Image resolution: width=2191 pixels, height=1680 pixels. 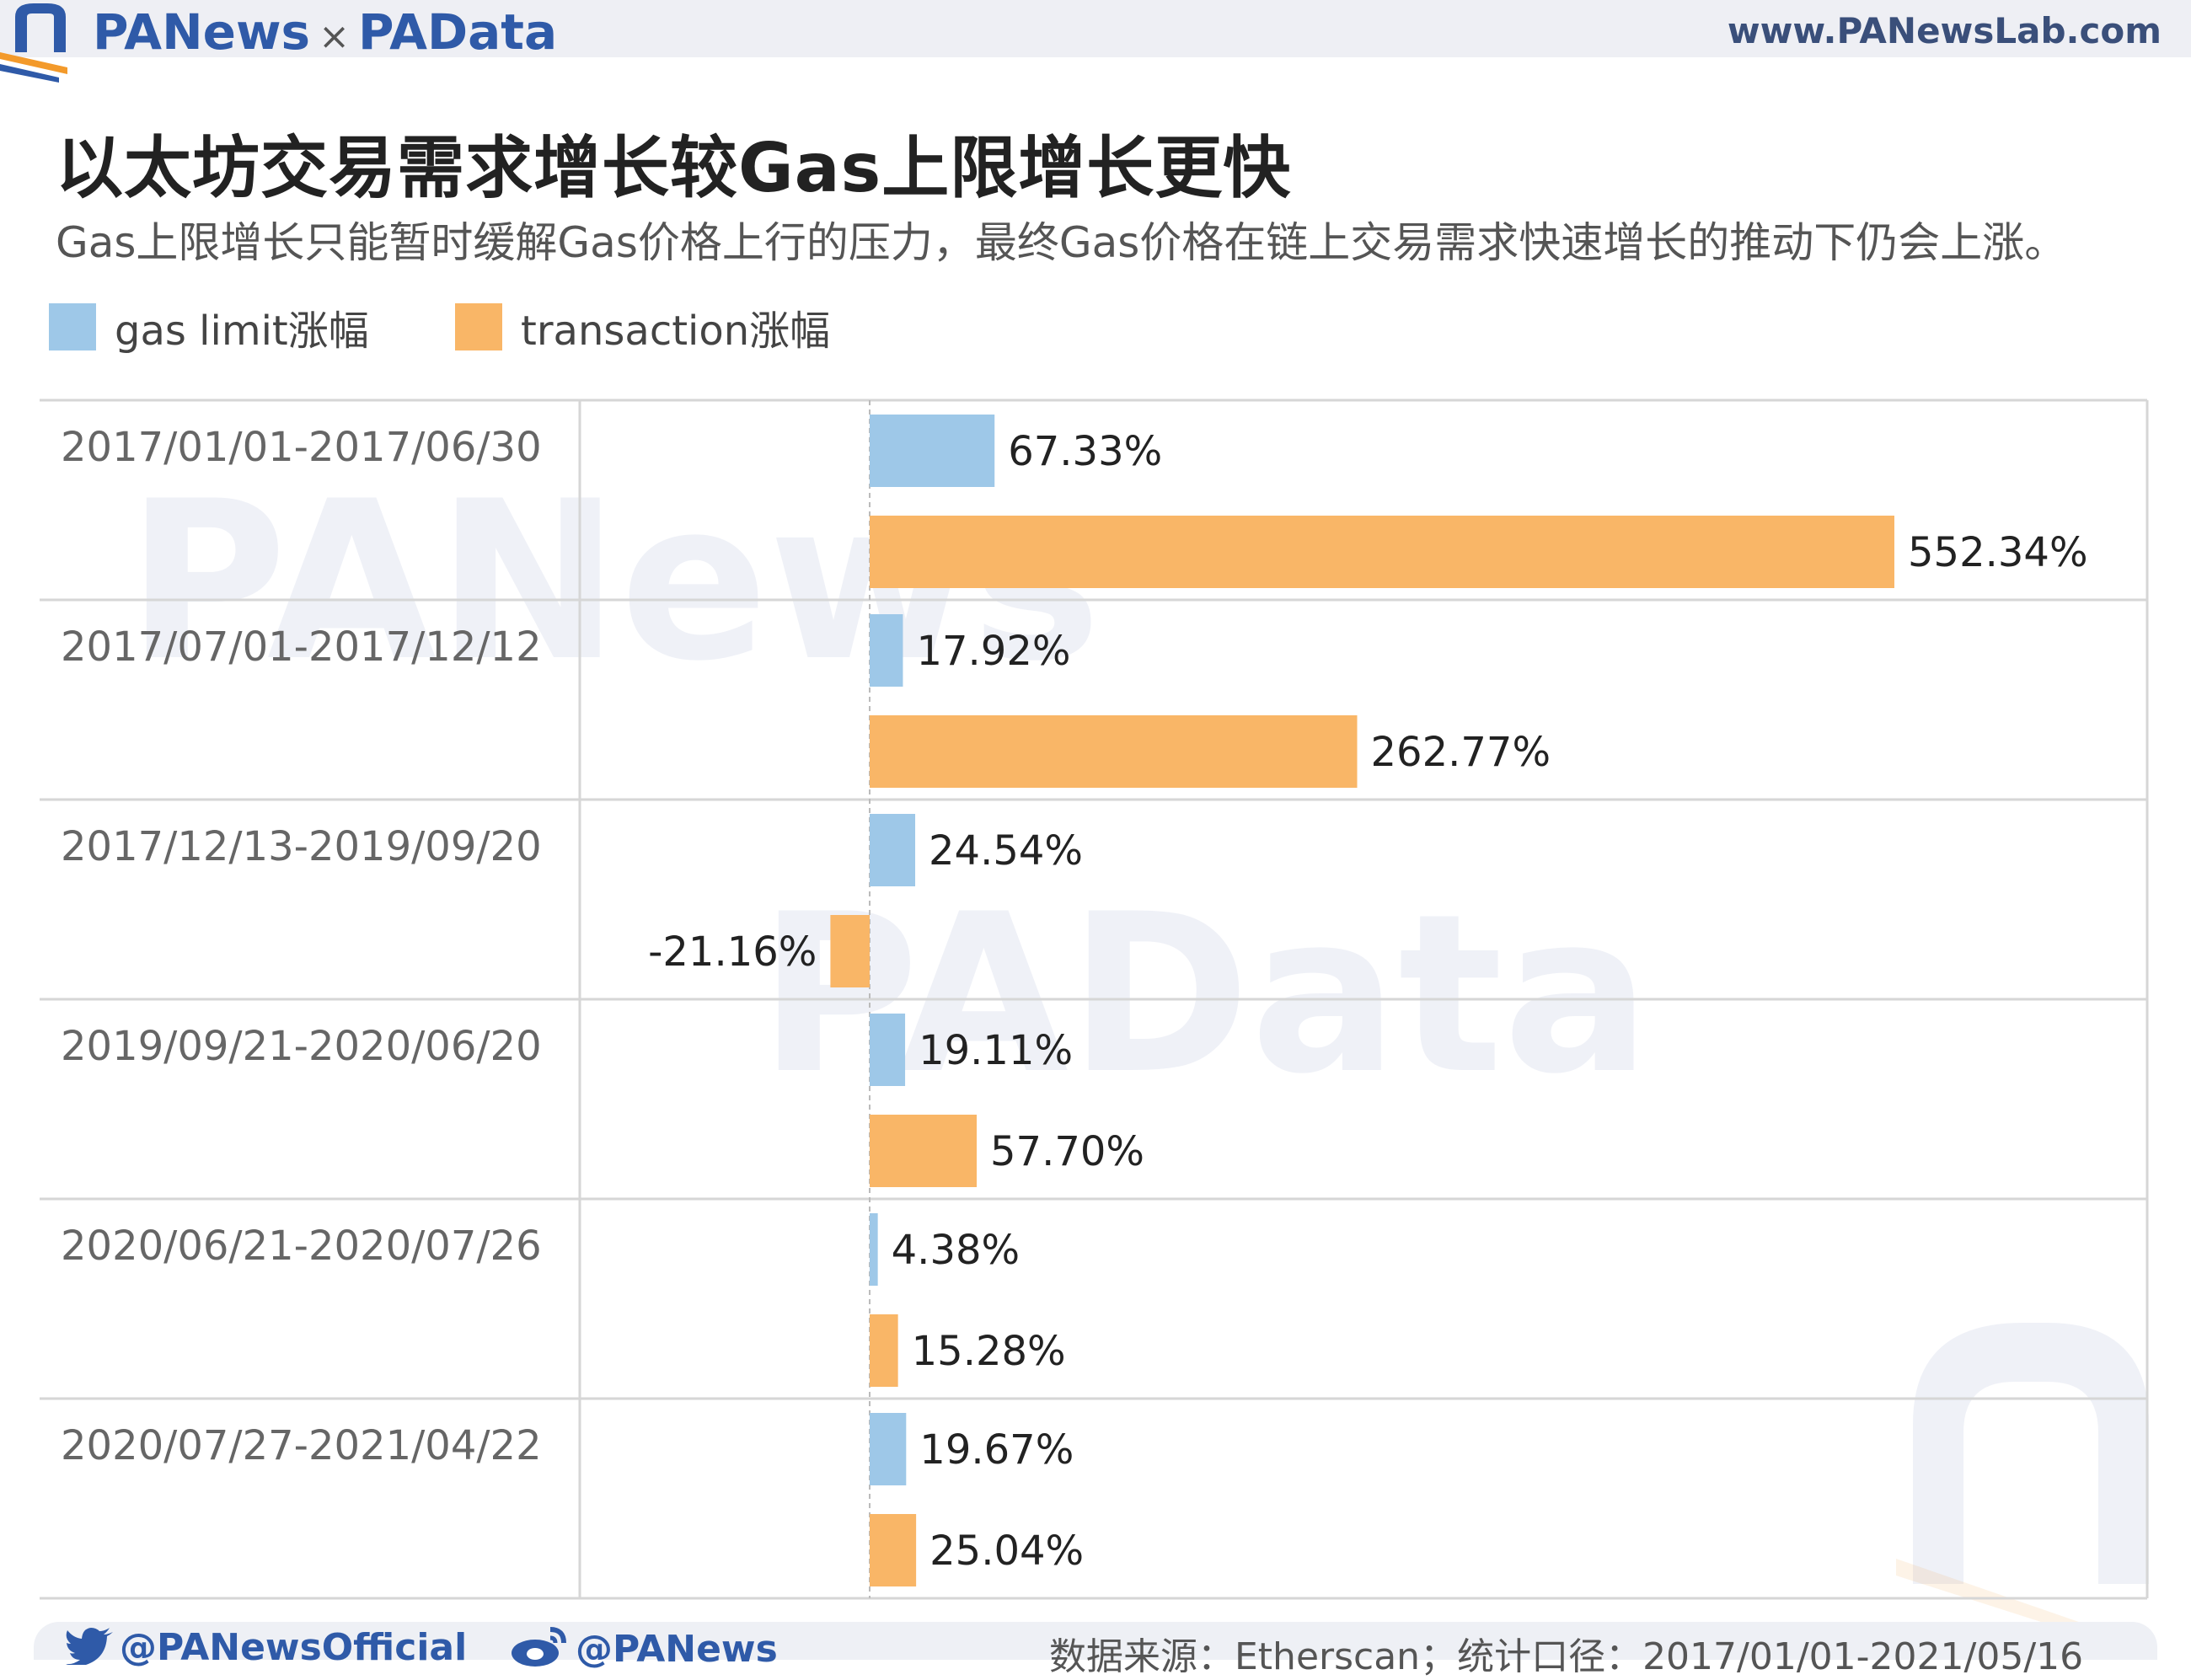 I want to click on value-label-transaction-2: -21.16%, so click(x=733, y=952).